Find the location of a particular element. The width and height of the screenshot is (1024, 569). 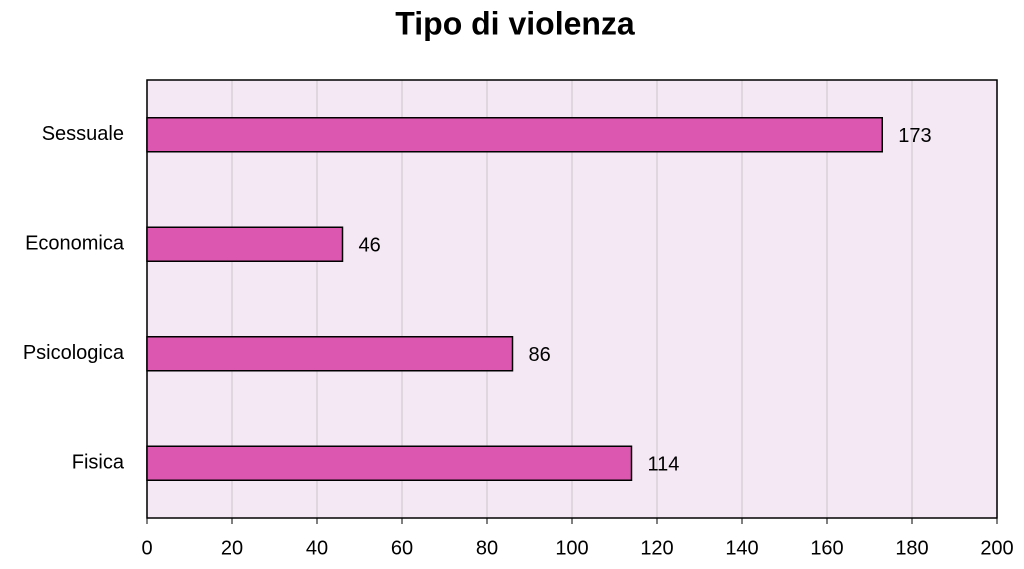

x-tick-label: 0 is located at coordinates (146, 548).